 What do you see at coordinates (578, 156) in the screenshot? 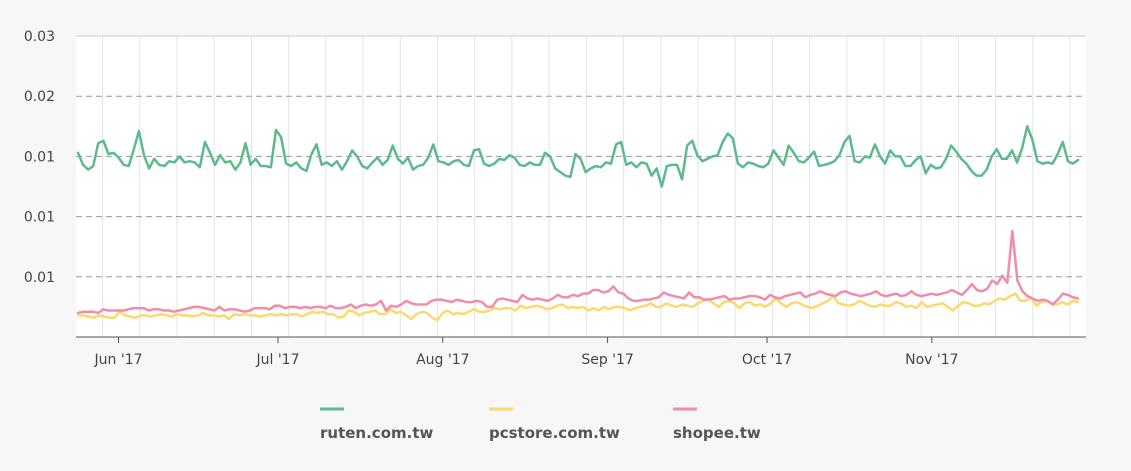
I see `series-line-ruten-com-tw` at bounding box center [578, 156].